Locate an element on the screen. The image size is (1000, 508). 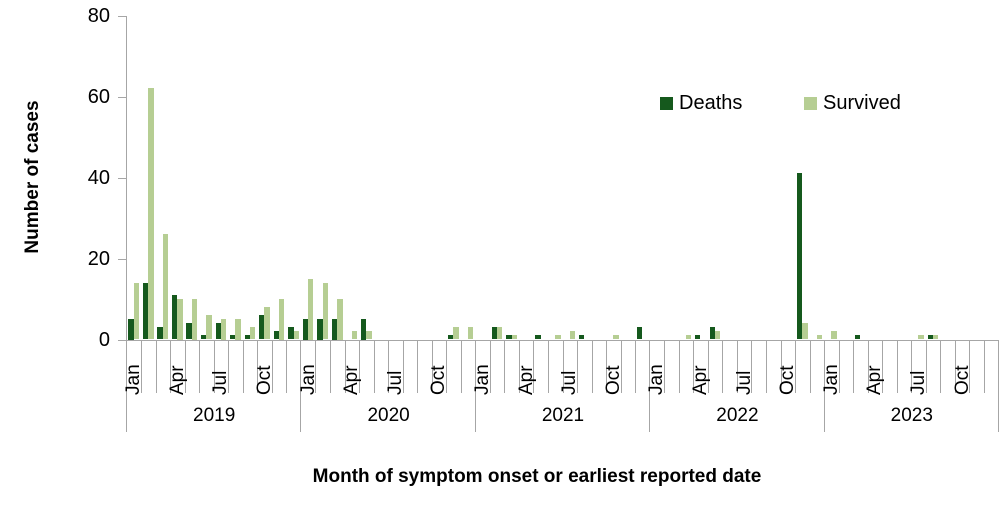
bar-survived-2019-Mar is located at coordinates (165, 287).